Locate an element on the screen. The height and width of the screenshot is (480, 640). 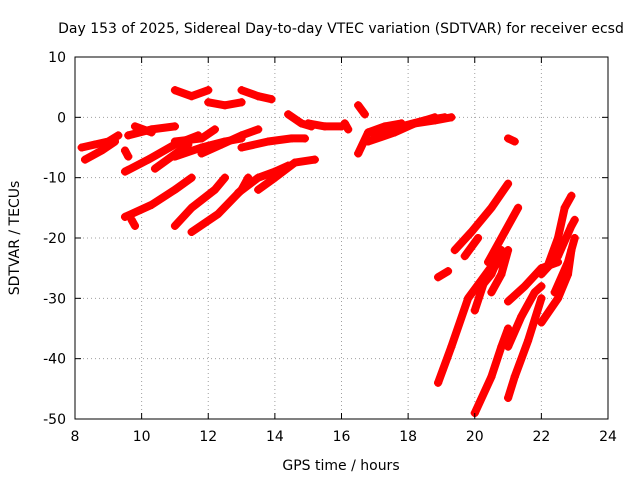
x-tick-label: 14 is located at coordinates (275, 437).